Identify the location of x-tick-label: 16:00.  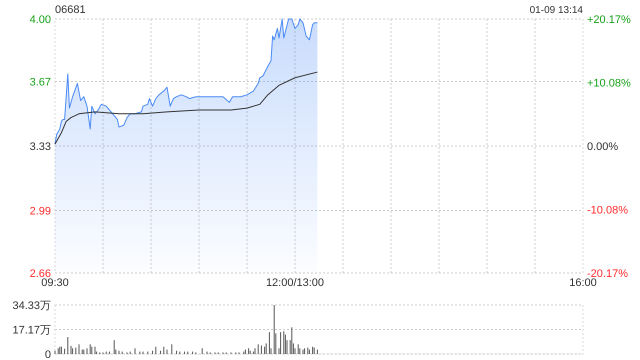
(583, 283).